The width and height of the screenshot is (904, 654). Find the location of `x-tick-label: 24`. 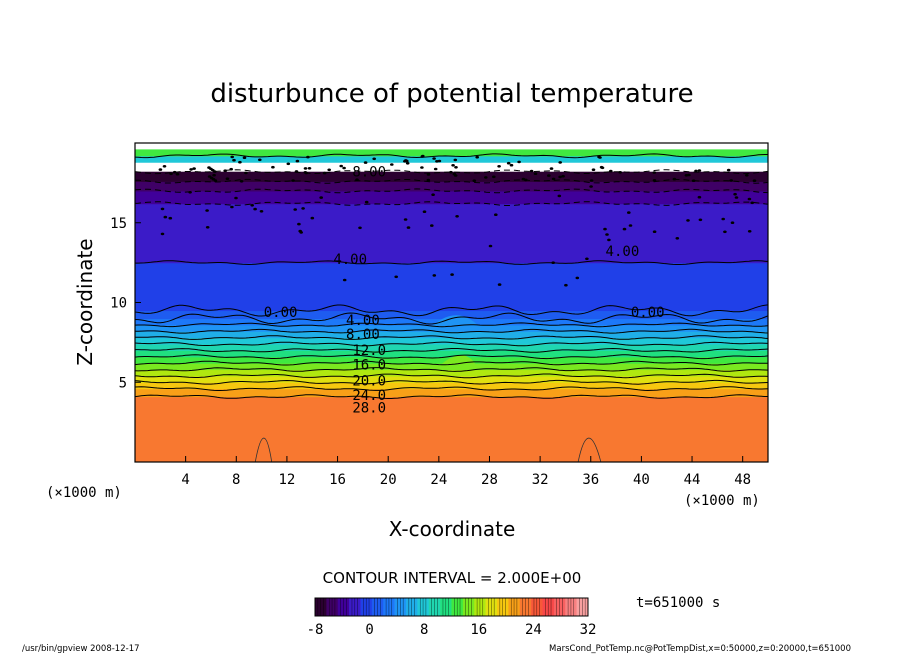

x-tick-label: 24 is located at coordinates (438, 480).